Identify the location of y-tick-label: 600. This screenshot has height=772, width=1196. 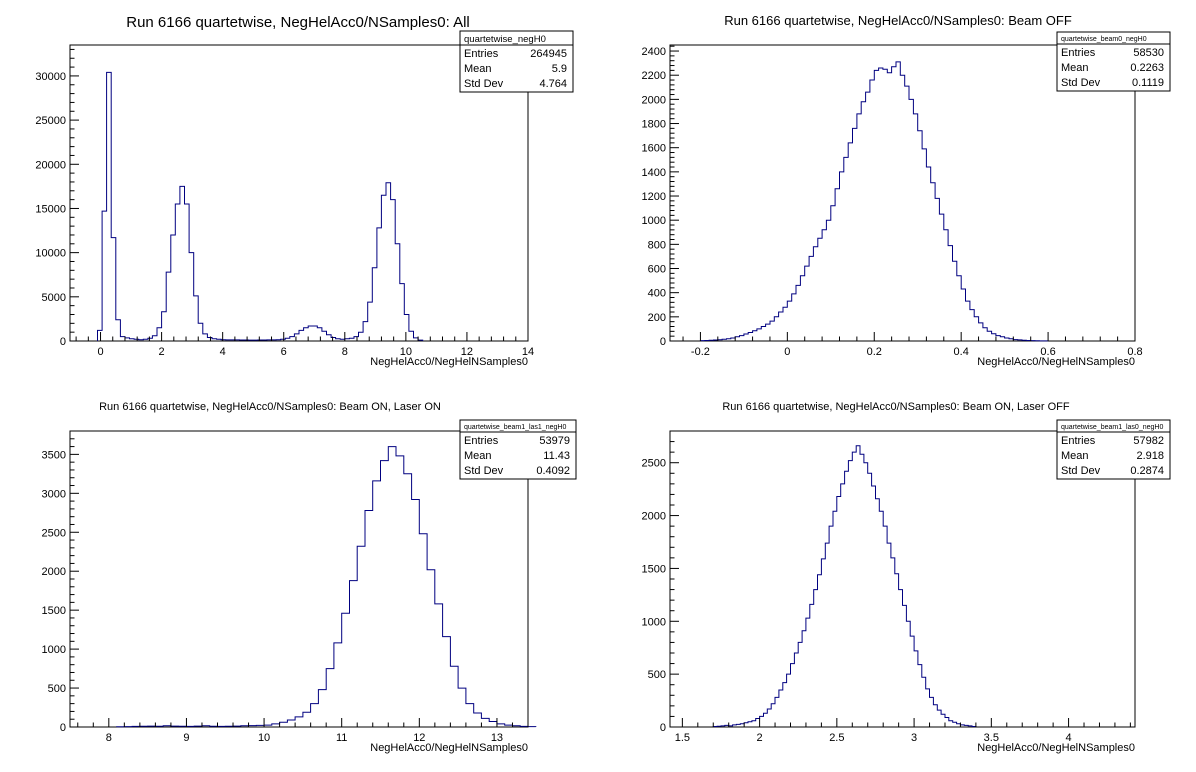
(657, 270).